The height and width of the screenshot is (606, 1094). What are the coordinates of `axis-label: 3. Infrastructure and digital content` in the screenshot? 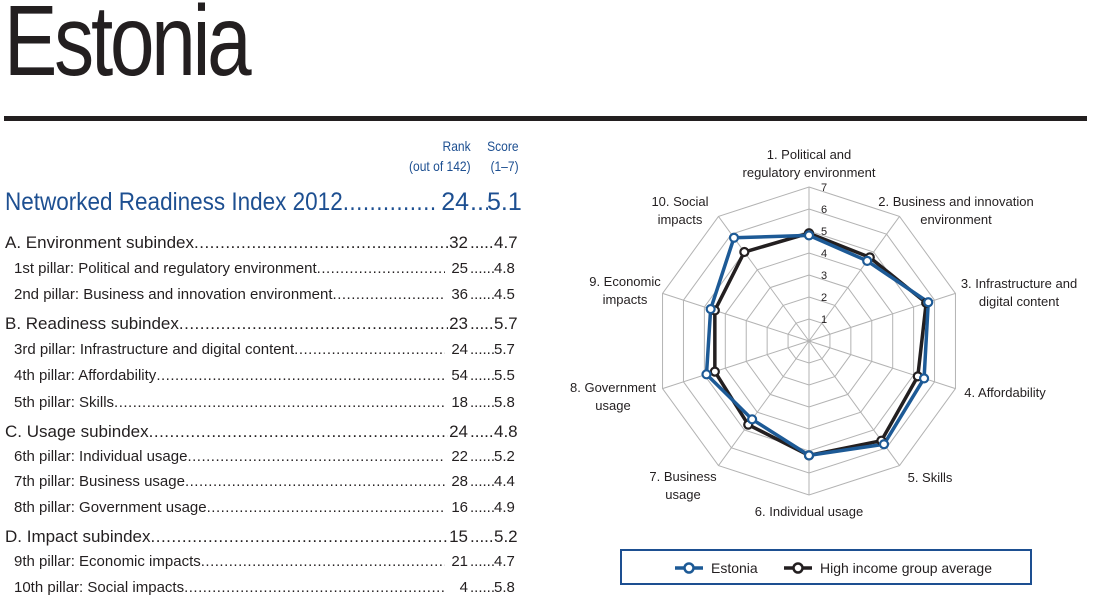 It's located at (1019, 292).